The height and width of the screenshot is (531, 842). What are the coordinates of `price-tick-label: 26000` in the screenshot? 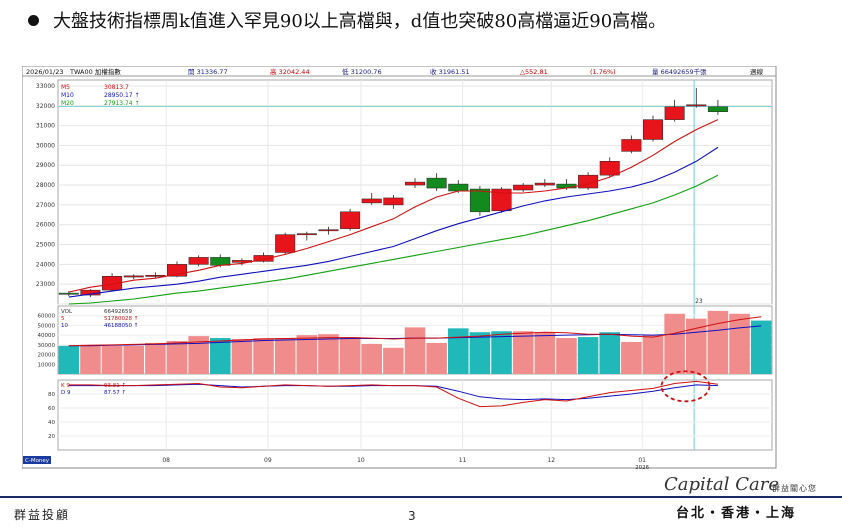 It's located at (45, 225).